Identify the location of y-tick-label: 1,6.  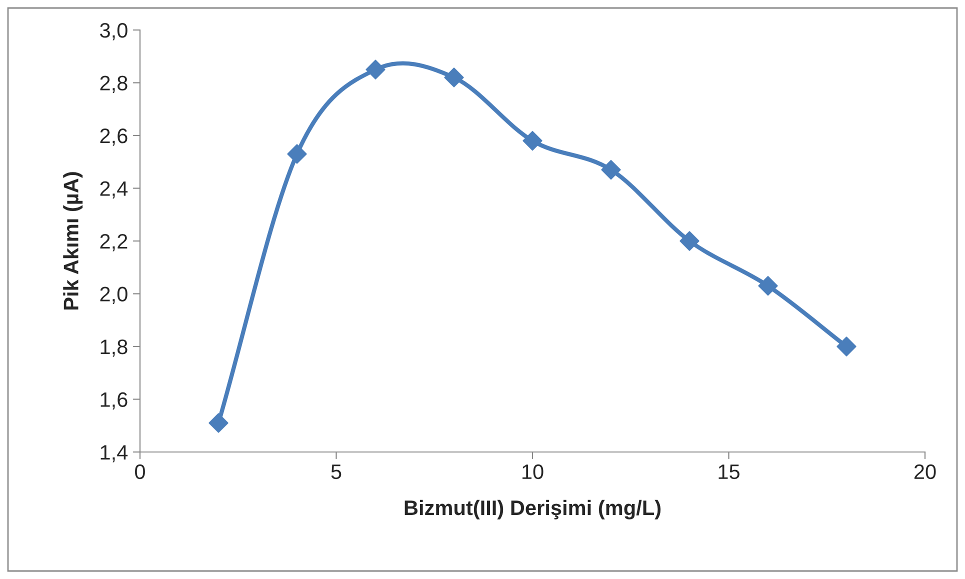
(114, 401).